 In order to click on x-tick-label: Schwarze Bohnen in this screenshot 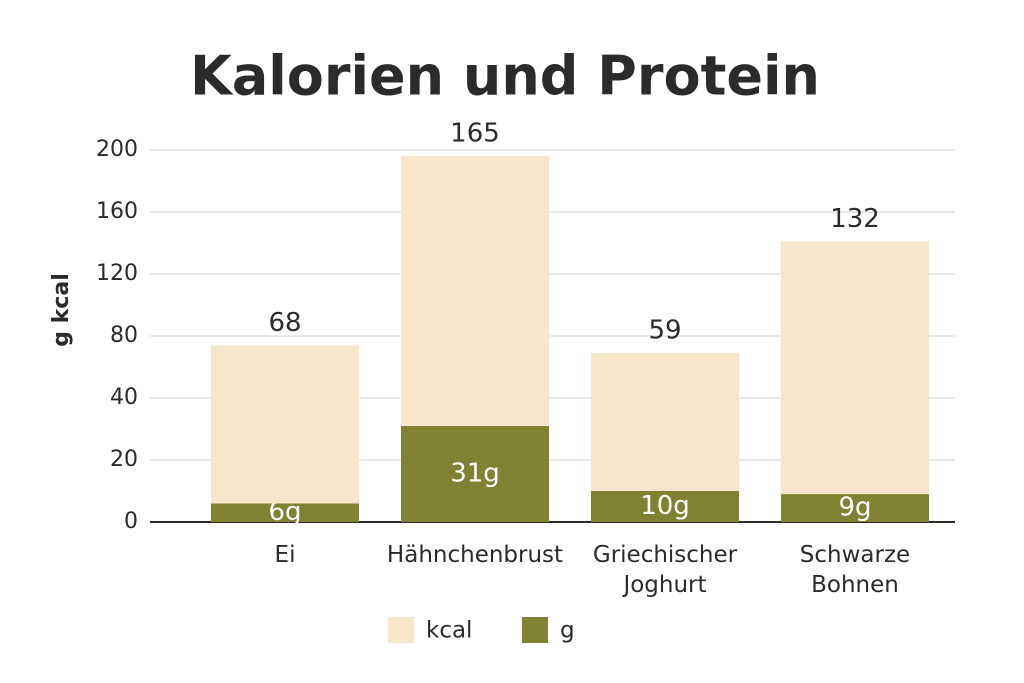, I will do `click(855, 570)`.